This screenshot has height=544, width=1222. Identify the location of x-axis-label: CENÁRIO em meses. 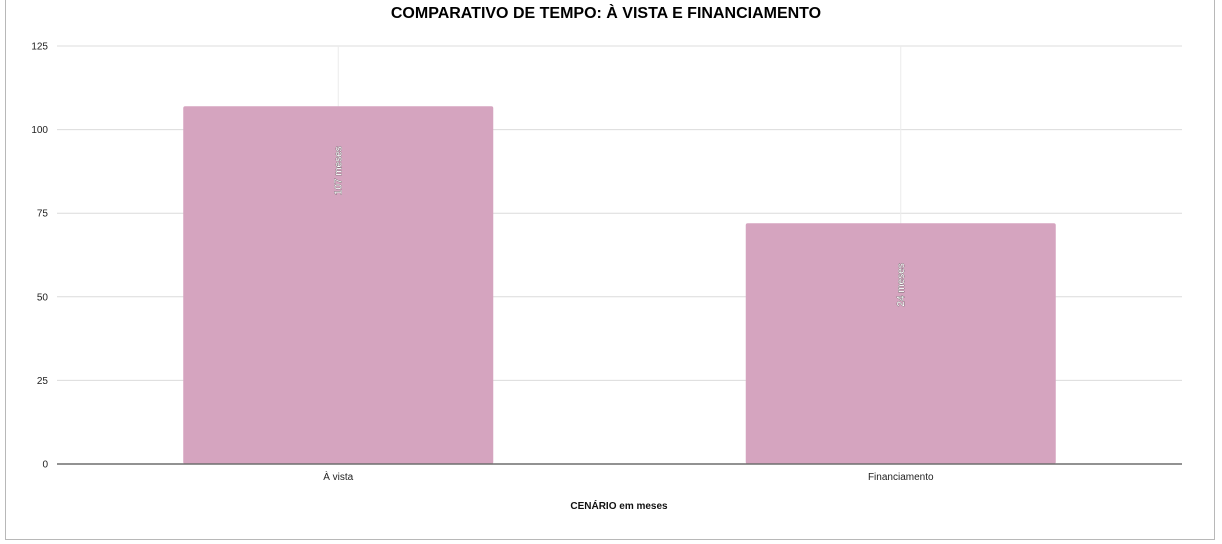
(619, 505).